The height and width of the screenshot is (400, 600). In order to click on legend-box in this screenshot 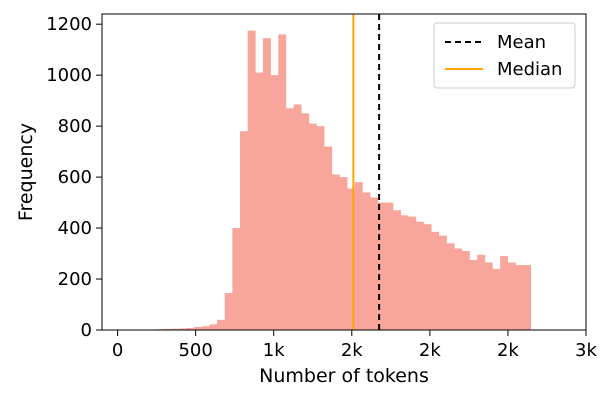, I will do `click(504, 55)`.